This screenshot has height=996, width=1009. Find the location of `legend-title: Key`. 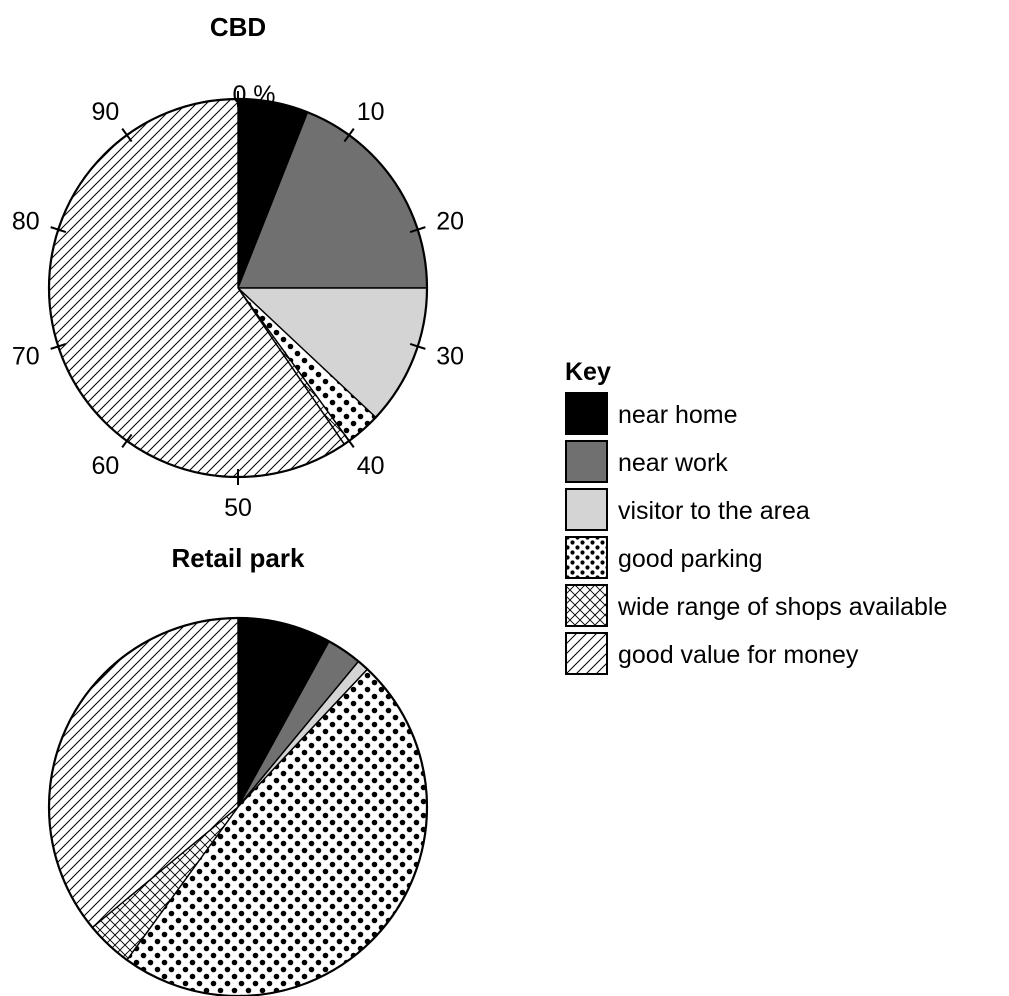

legend-title: Key is located at coordinates (588, 372).